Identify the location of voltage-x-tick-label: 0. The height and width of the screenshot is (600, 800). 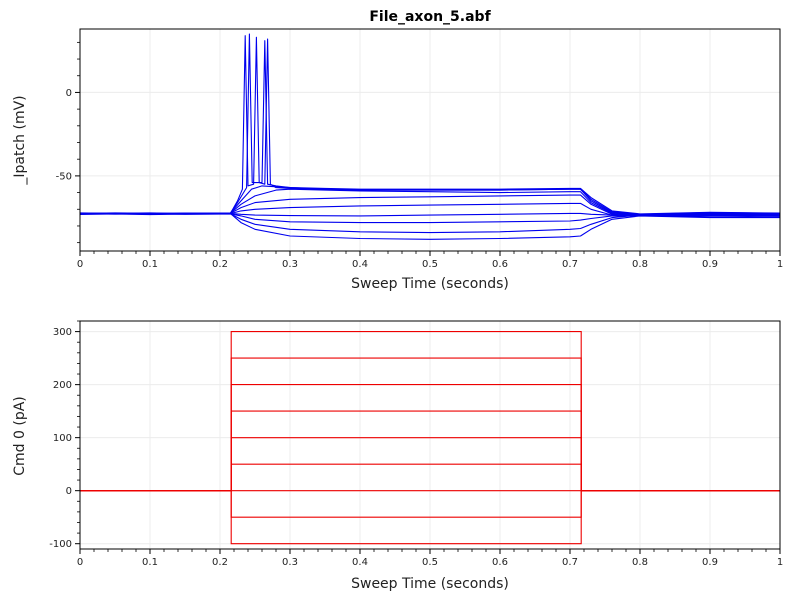
(80, 264).